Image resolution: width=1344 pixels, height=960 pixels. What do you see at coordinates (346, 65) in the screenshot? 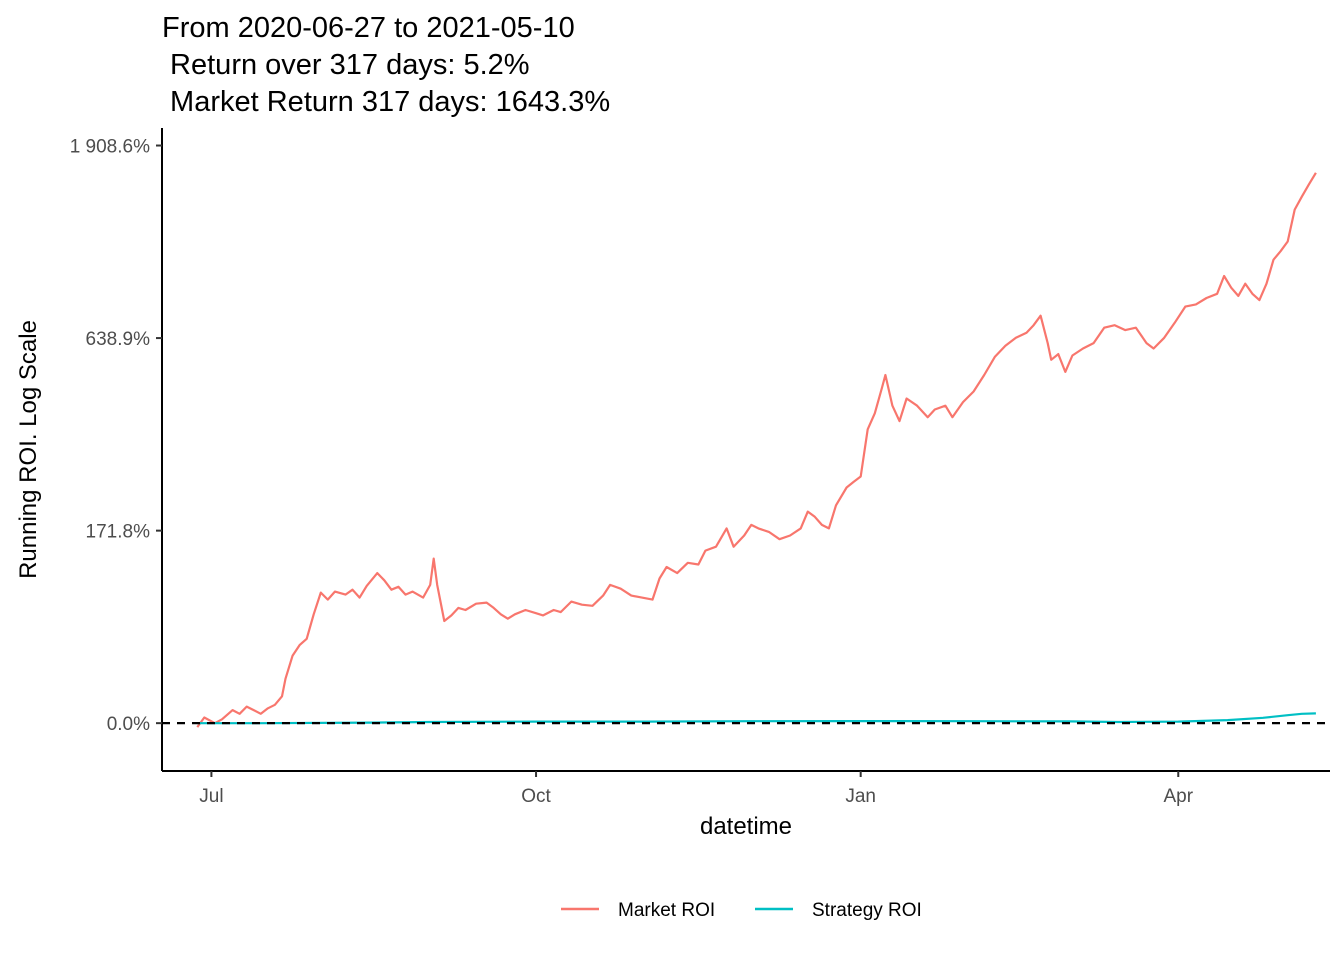
I see `chart-title-line-2: Return over 317 days: 5.2%` at bounding box center [346, 65].